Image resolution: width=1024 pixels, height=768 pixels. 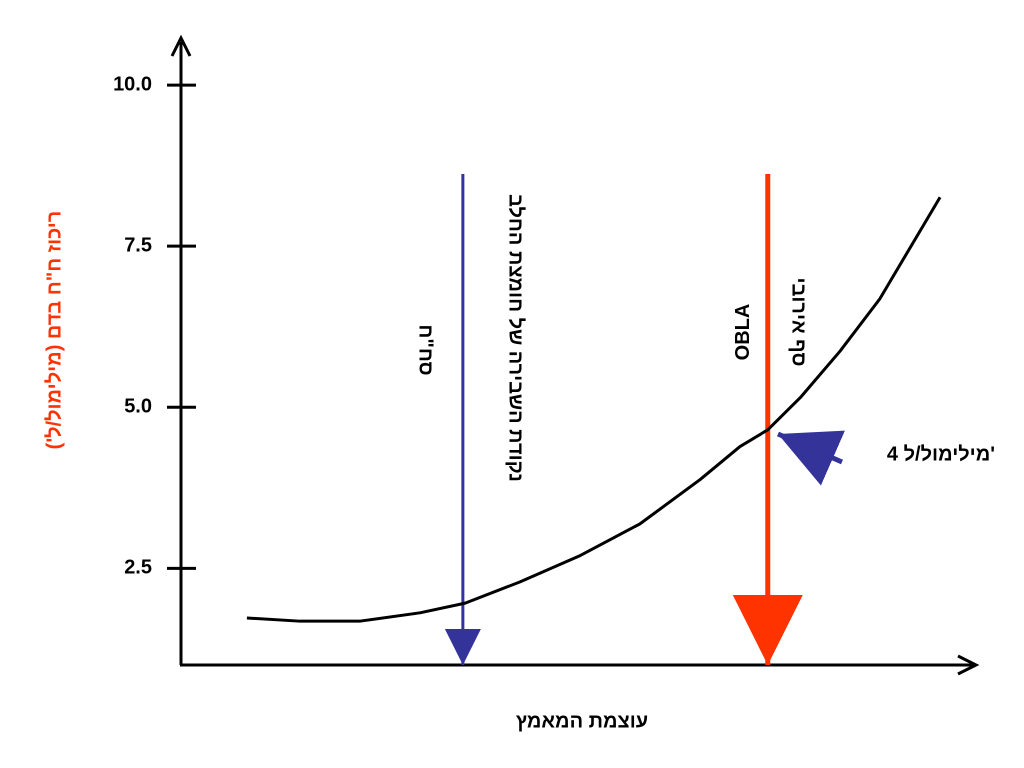 What do you see at coordinates (181, 45) in the screenshot?
I see `y-axis-arrow` at bounding box center [181, 45].